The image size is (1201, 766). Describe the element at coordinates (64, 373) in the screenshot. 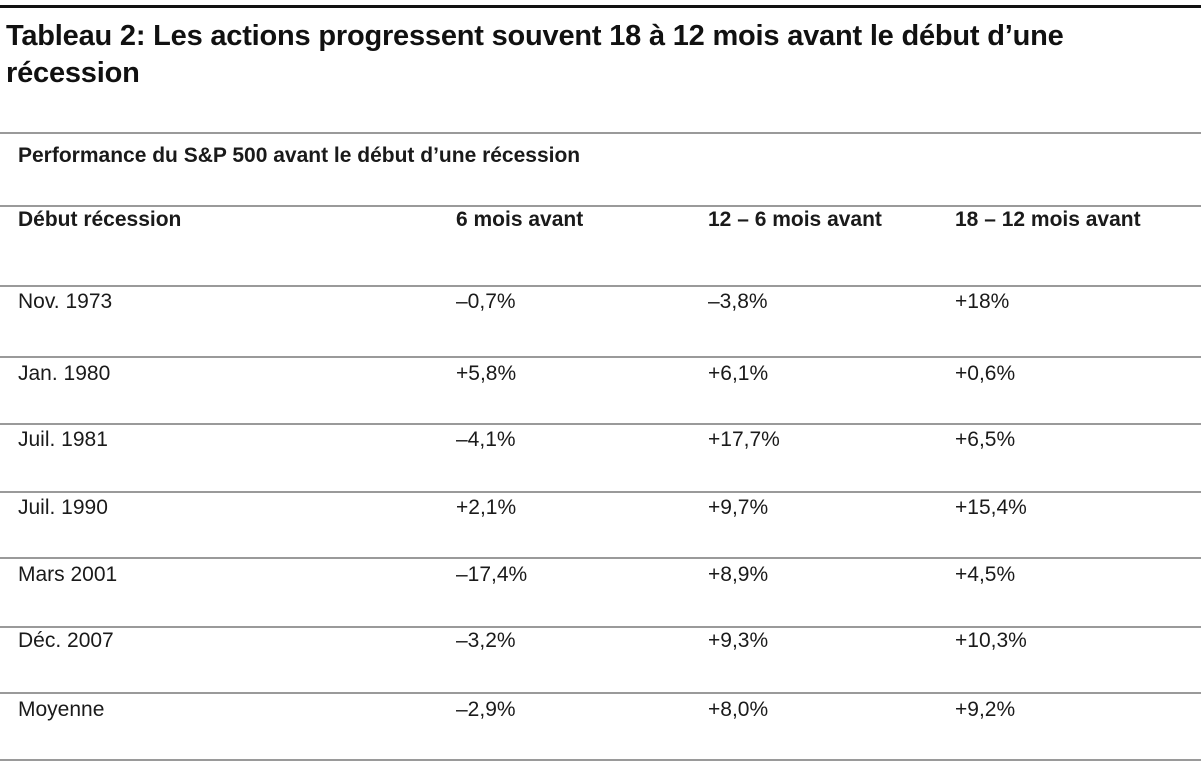

I see `table-cell: Jan. 1980` at that location.